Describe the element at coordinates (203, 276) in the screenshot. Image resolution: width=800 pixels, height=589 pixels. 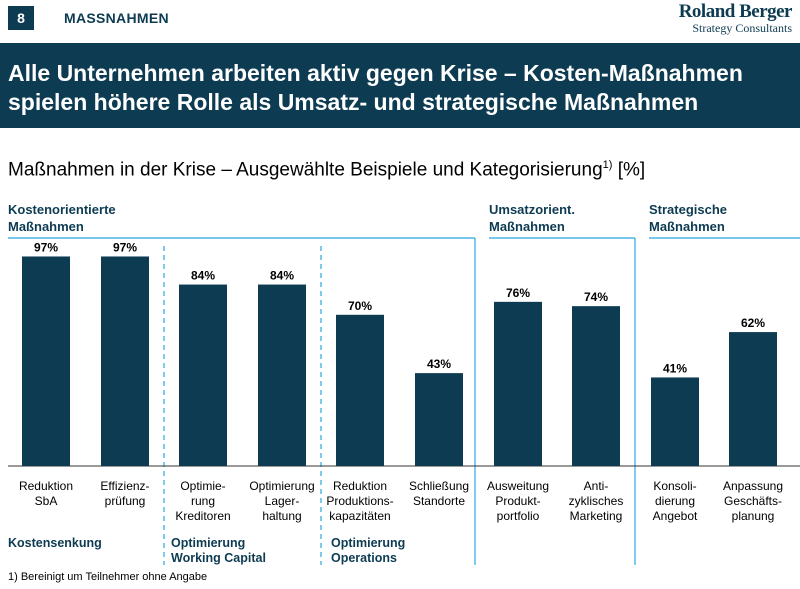
I see `bar-value-label-2: 84%` at that location.